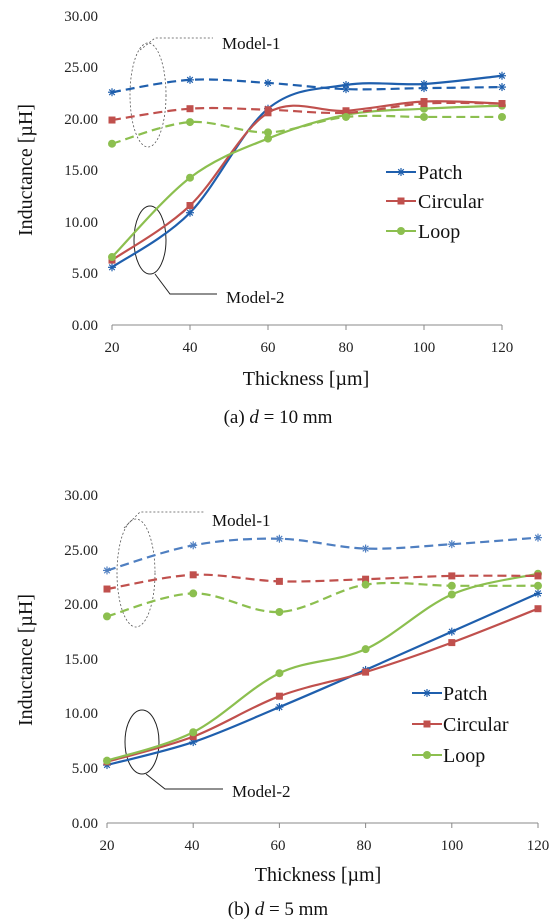 The height and width of the screenshot is (924, 555). What do you see at coordinates (278, 417) in the screenshot?
I see `caption: (a) d = 10 mm` at bounding box center [278, 417].